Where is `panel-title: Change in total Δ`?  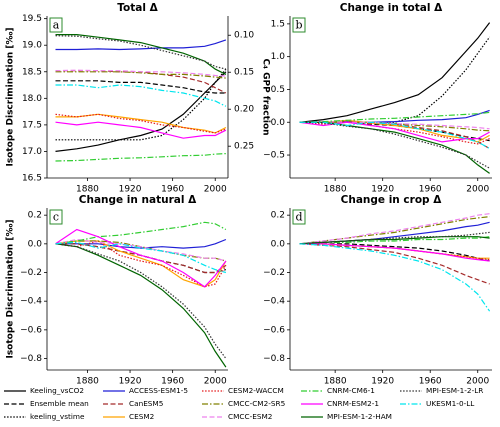
panel-title: Change in total Δ is located at coordinates (391, 8).